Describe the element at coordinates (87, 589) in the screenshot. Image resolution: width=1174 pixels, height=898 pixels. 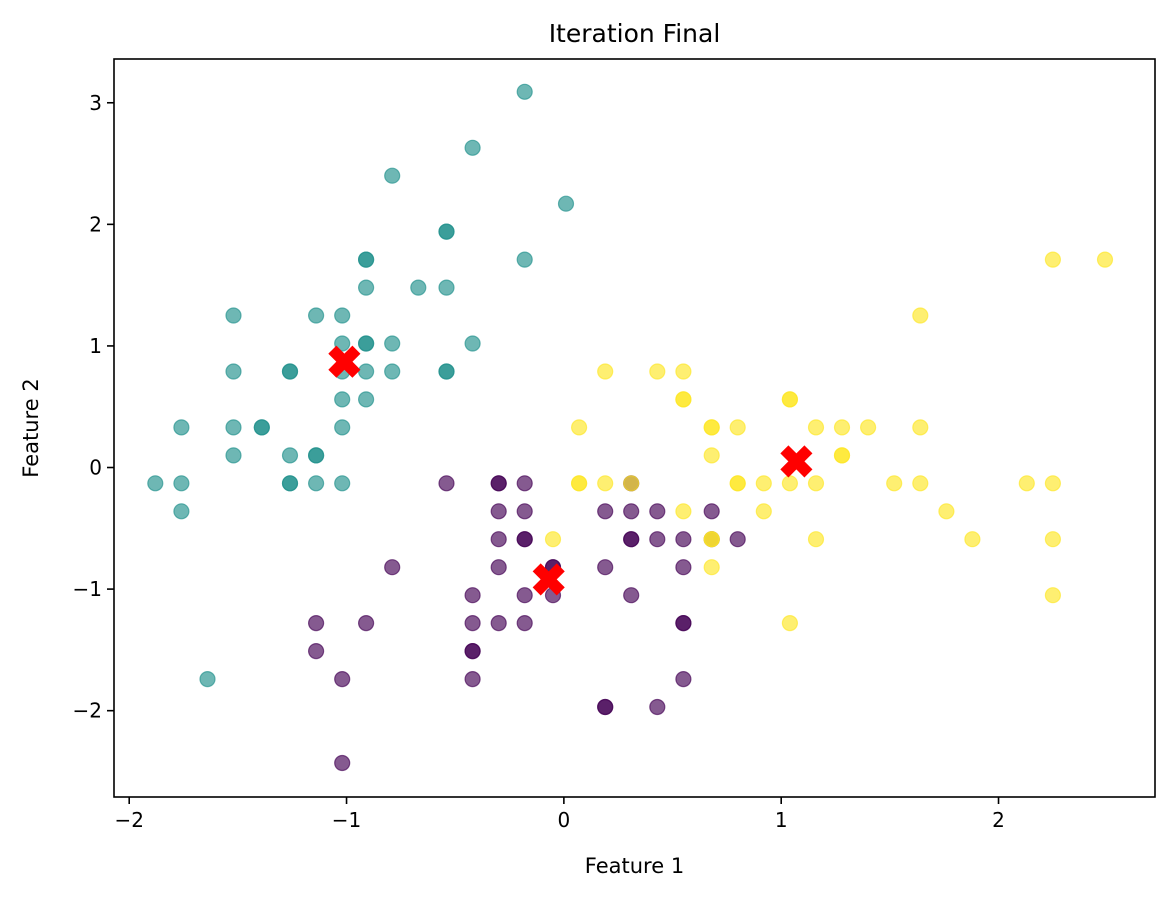
I see `y-tick-label: −1` at that location.